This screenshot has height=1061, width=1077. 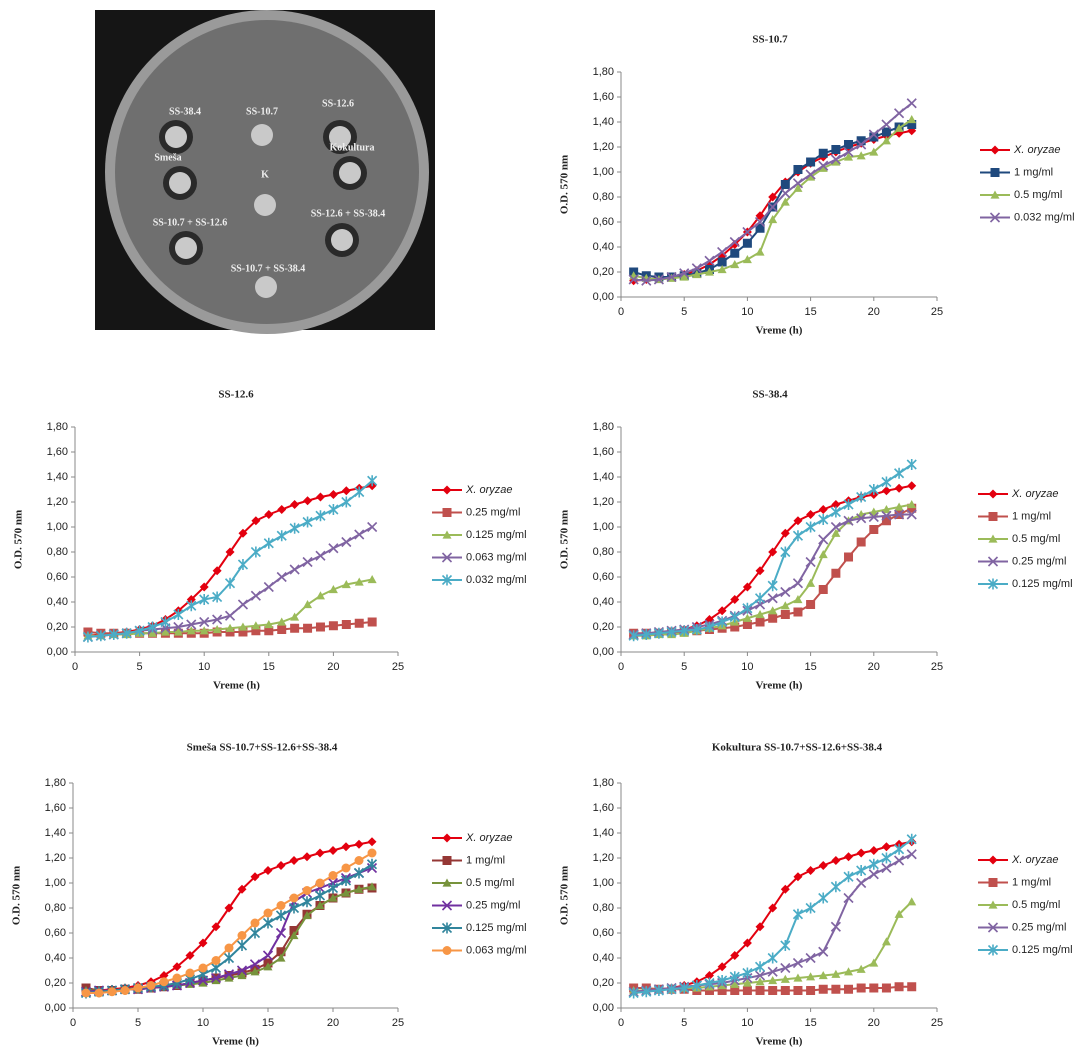 I want to click on x-tick-label: 20, so click(x=333, y=1023).